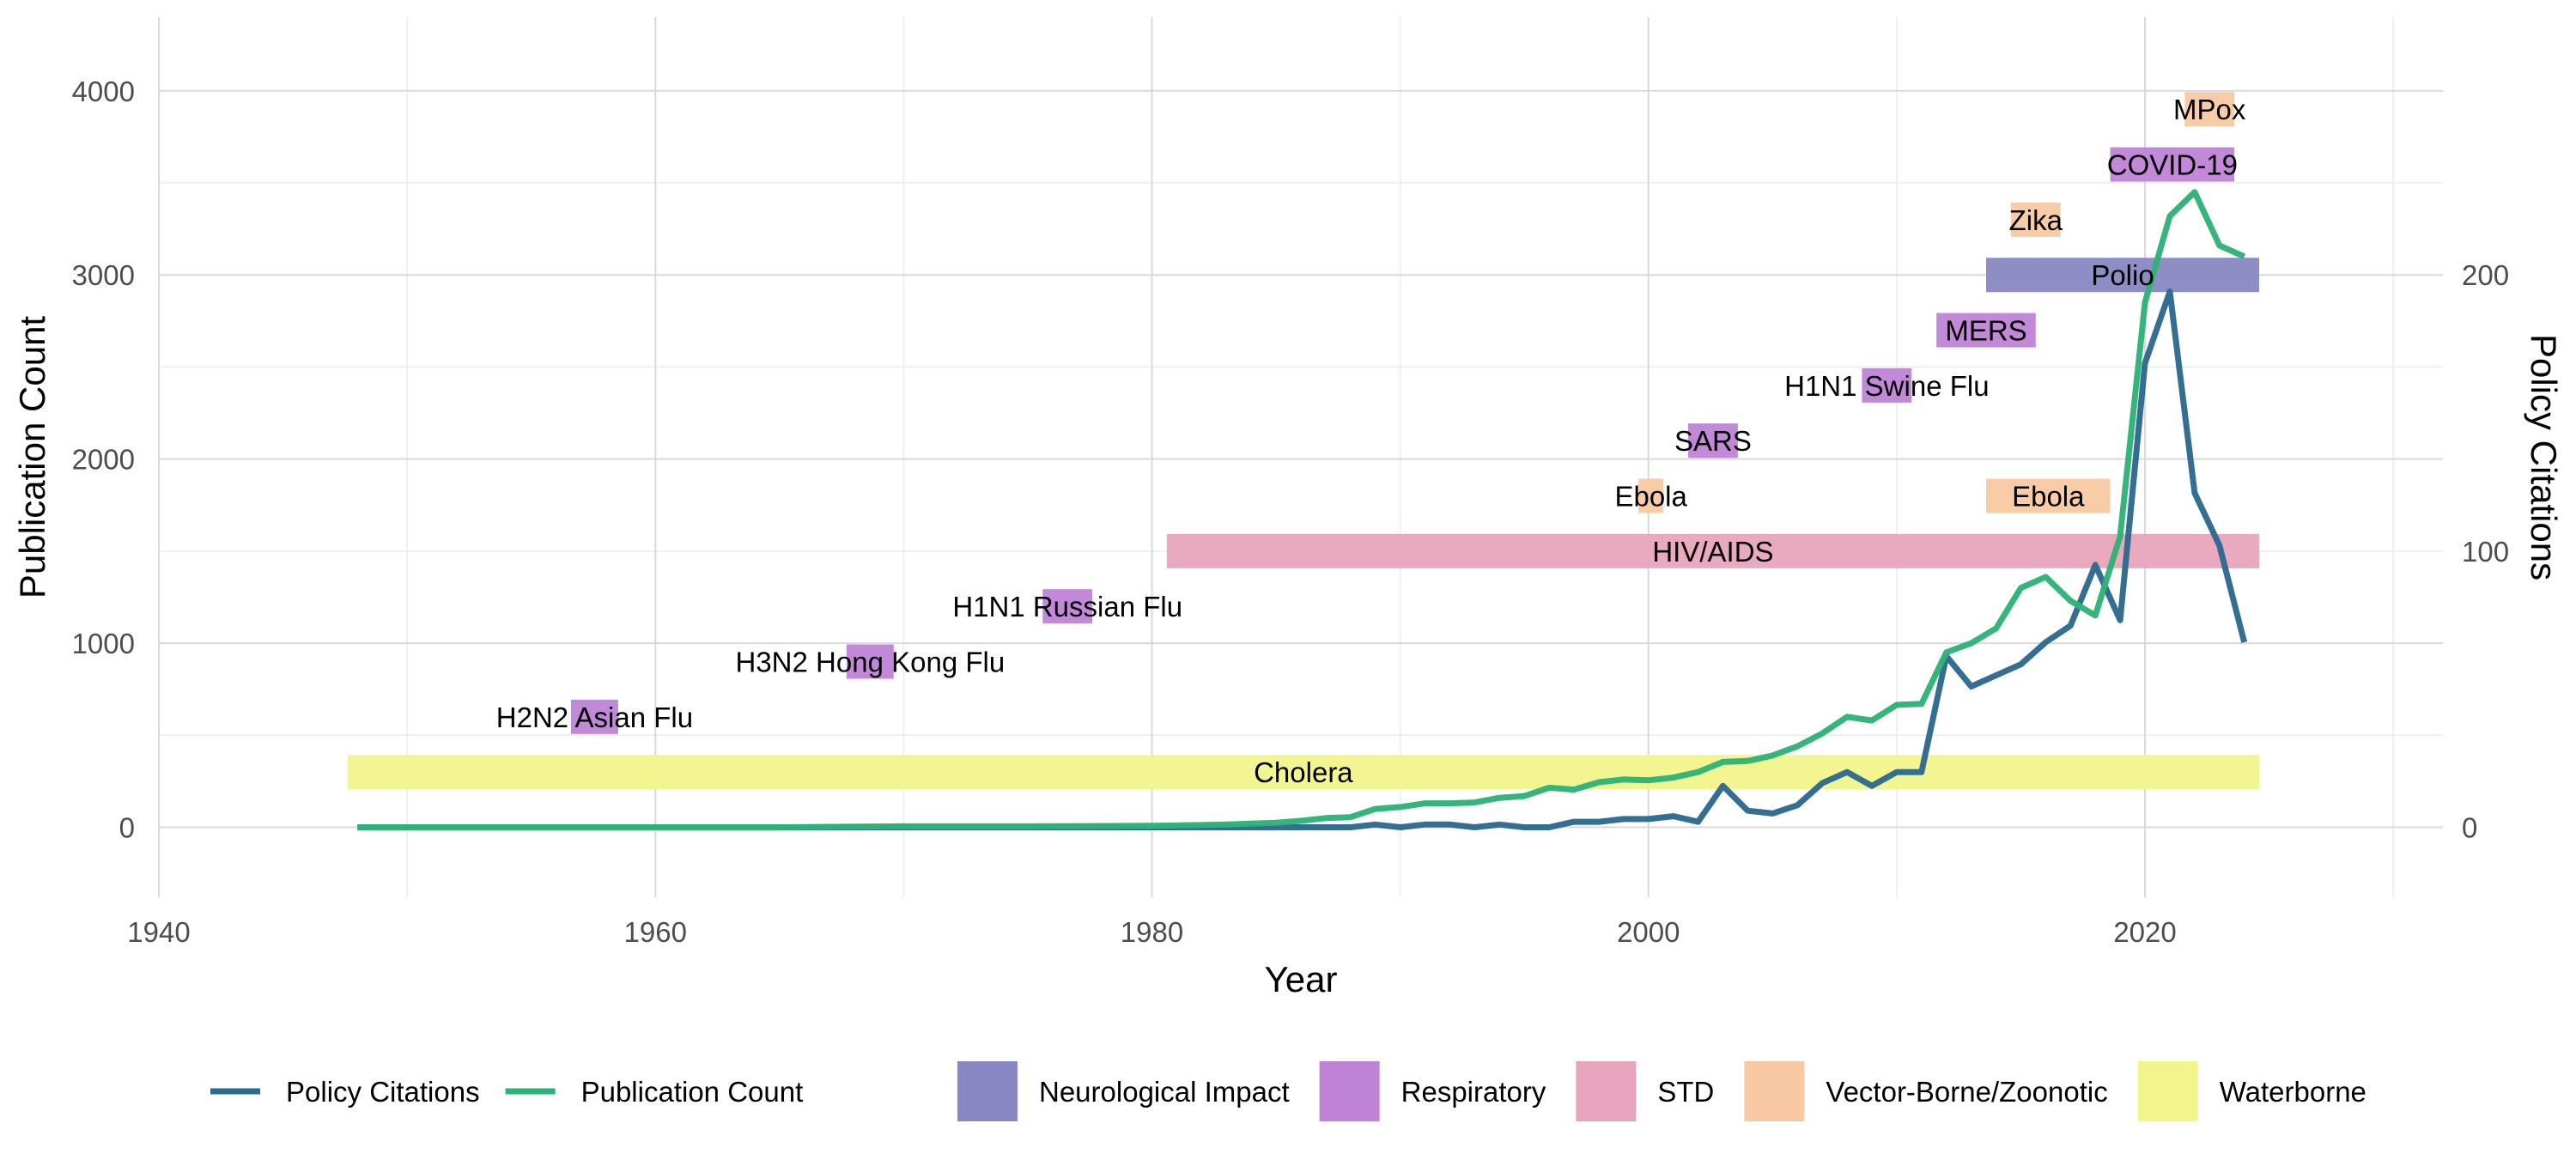 The height and width of the screenshot is (1160, 2576). I want to click on event-label: HIV/AIDS, so click(1712, 552).